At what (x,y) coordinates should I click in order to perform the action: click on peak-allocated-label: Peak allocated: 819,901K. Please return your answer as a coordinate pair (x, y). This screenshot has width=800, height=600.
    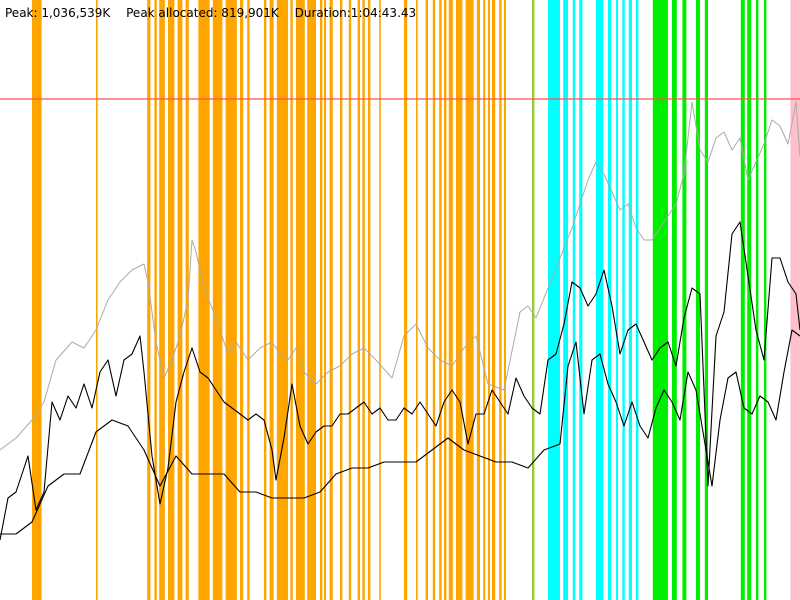
    Looking at the image, I should click on (202, 13).